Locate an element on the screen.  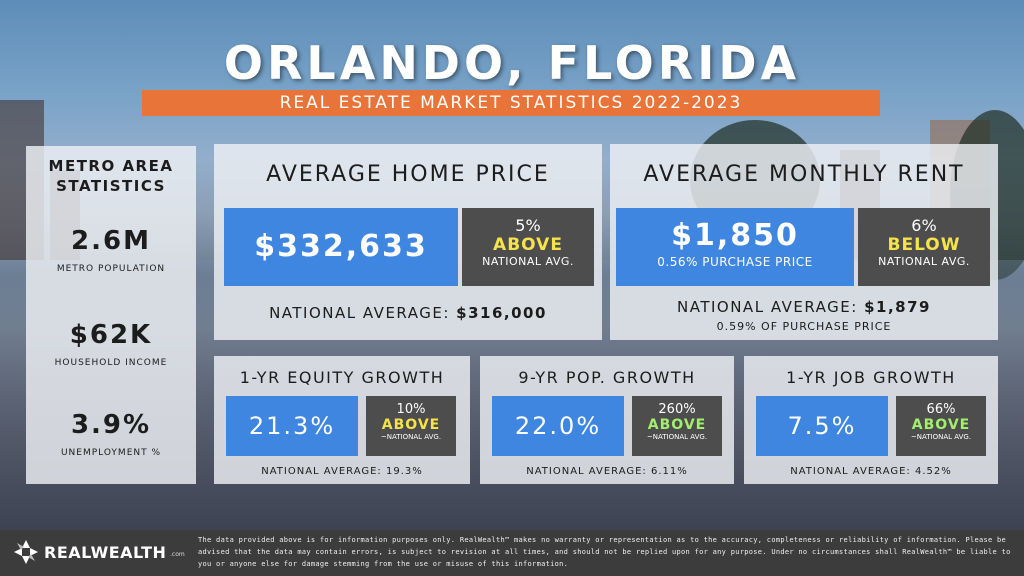
rent-compare-dir: BELOW is located at coordinates (924, 245).